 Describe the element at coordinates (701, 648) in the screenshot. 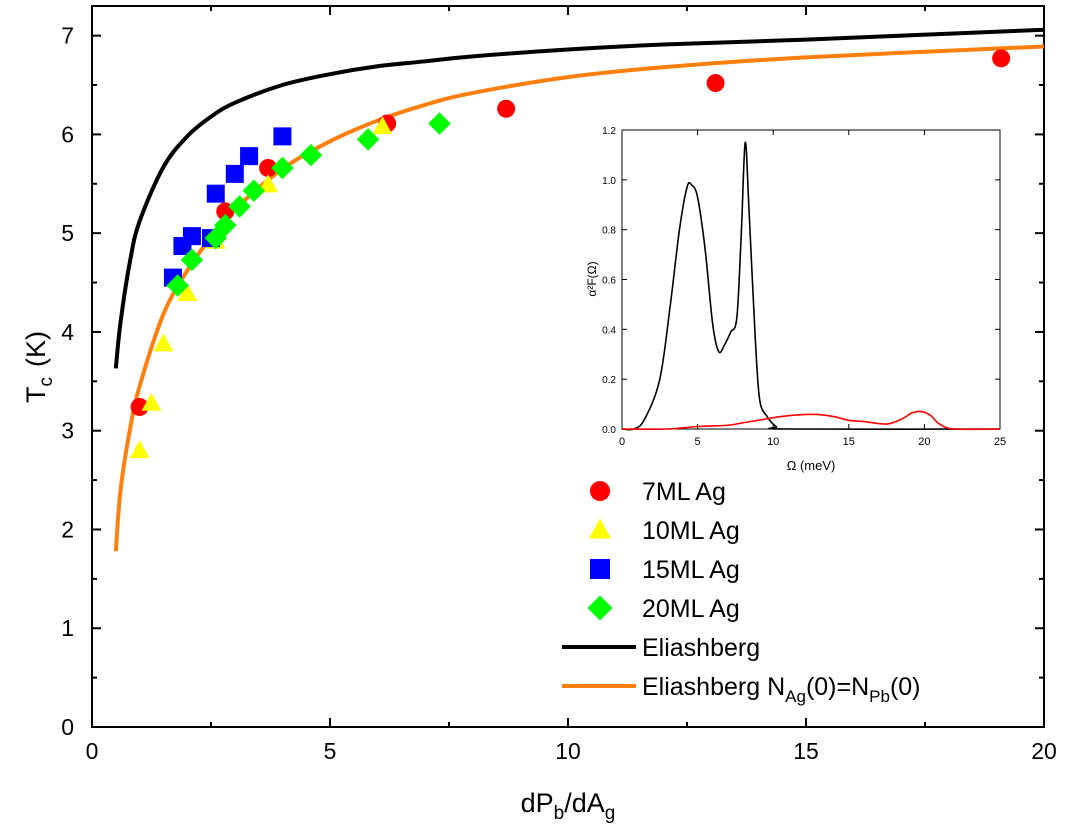

I see `legend-label: Eliashberg` at that location.